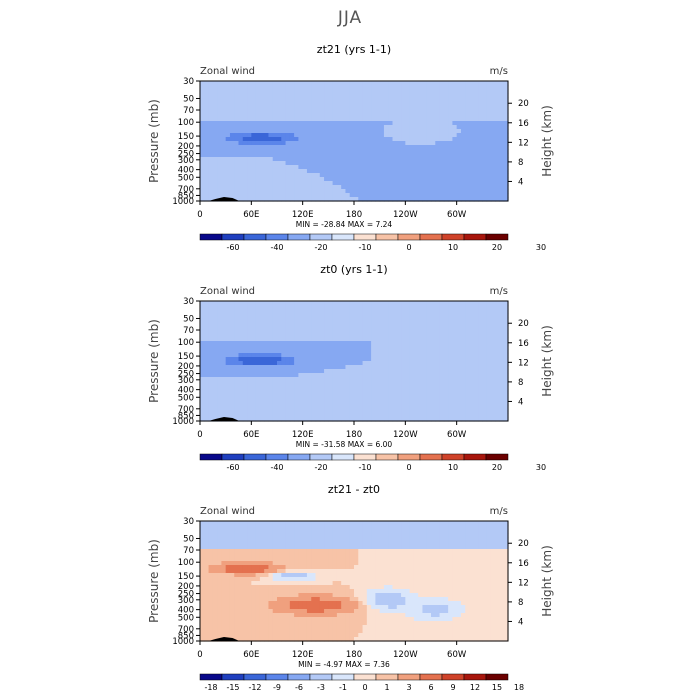 The height and width of the screenshot is (700, 700). Describe the element at coordinates (365, 457) in the screenshot. I see `colorbar-box` at that location.